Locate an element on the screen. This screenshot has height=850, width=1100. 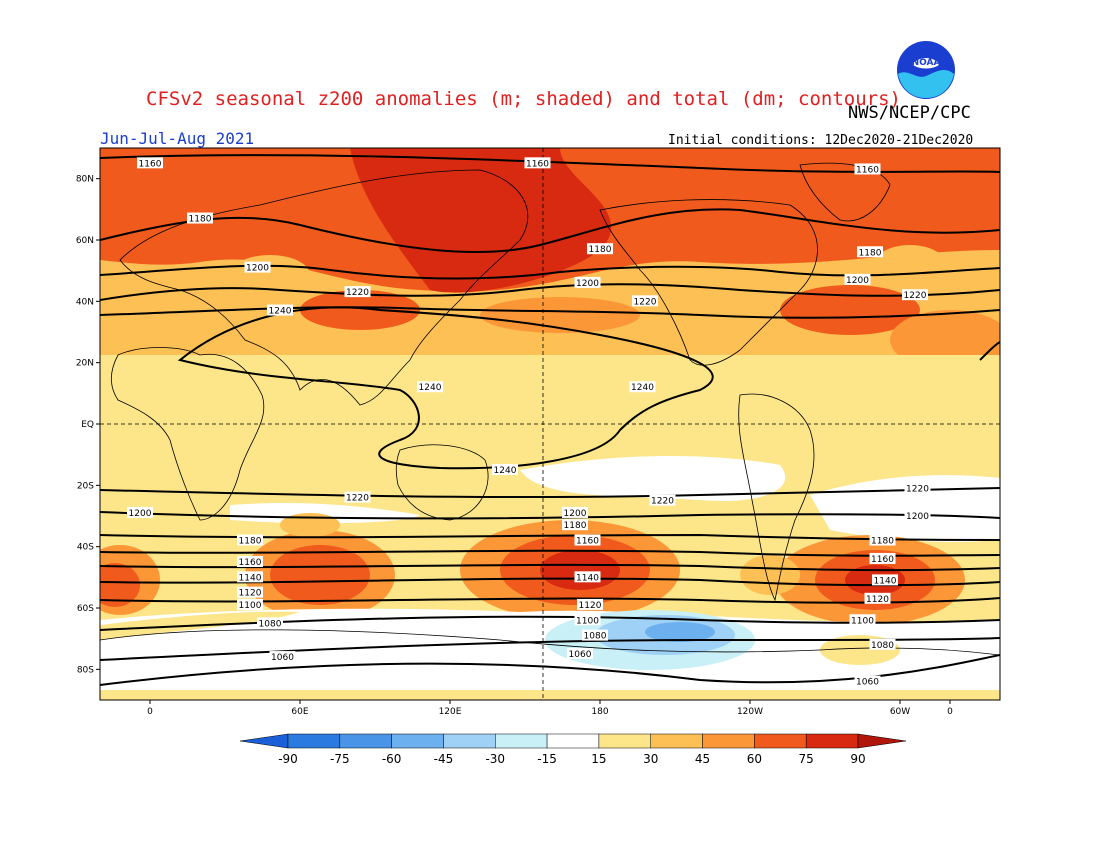
noaa-logo-icon: NOAA is located at coordinates (926, 70).